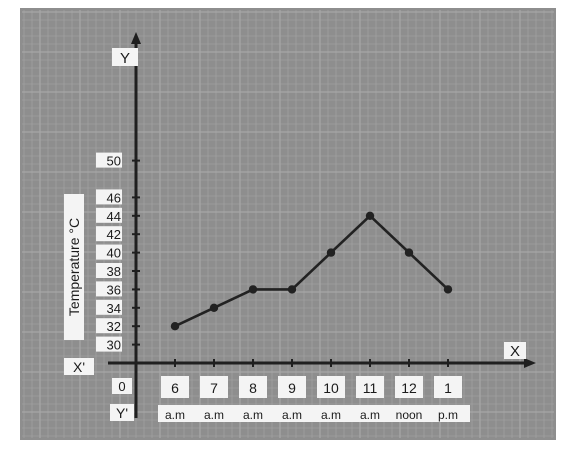 The image size is (561, 452). I want to click on x-tick-label: 10, so click(331, 388).